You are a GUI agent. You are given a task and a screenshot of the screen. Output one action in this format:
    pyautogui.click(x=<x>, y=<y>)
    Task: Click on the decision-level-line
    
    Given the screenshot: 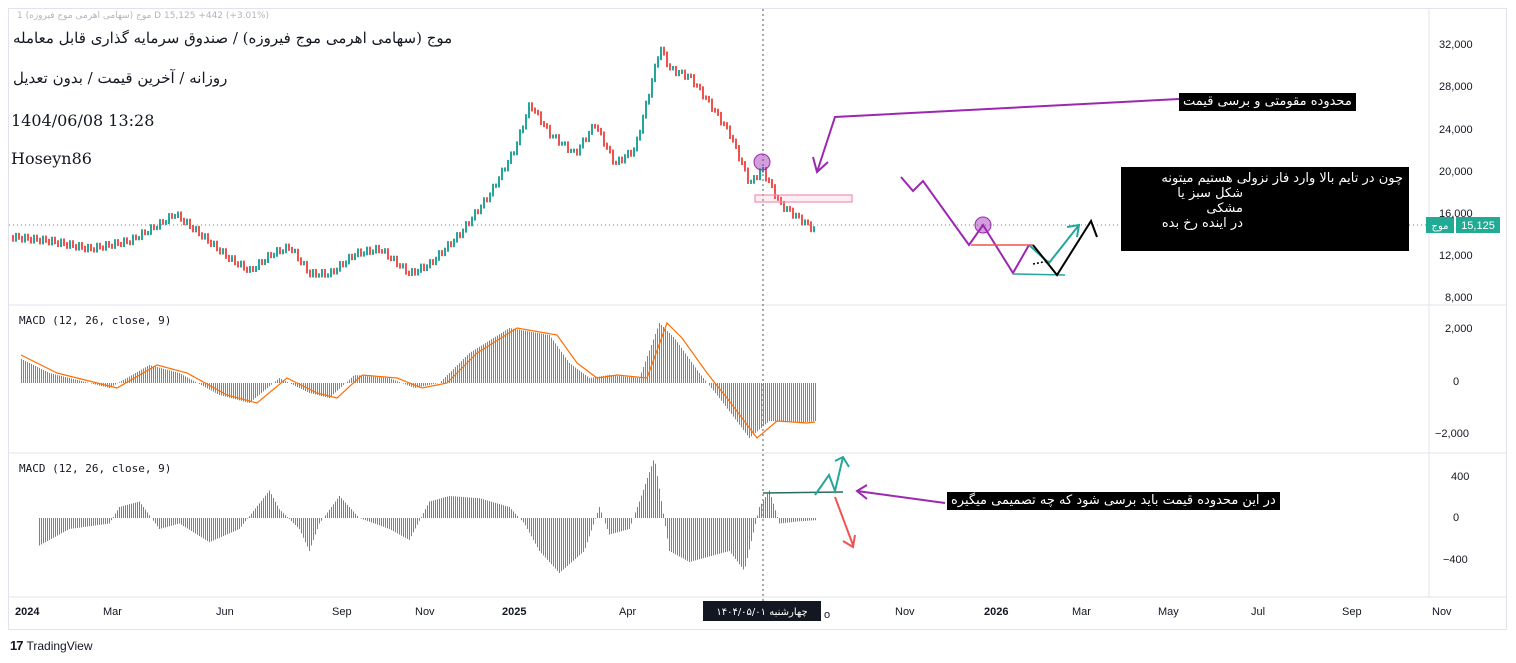 What is the action you would take?
    pyautogui.click(x=803, y=492)
    